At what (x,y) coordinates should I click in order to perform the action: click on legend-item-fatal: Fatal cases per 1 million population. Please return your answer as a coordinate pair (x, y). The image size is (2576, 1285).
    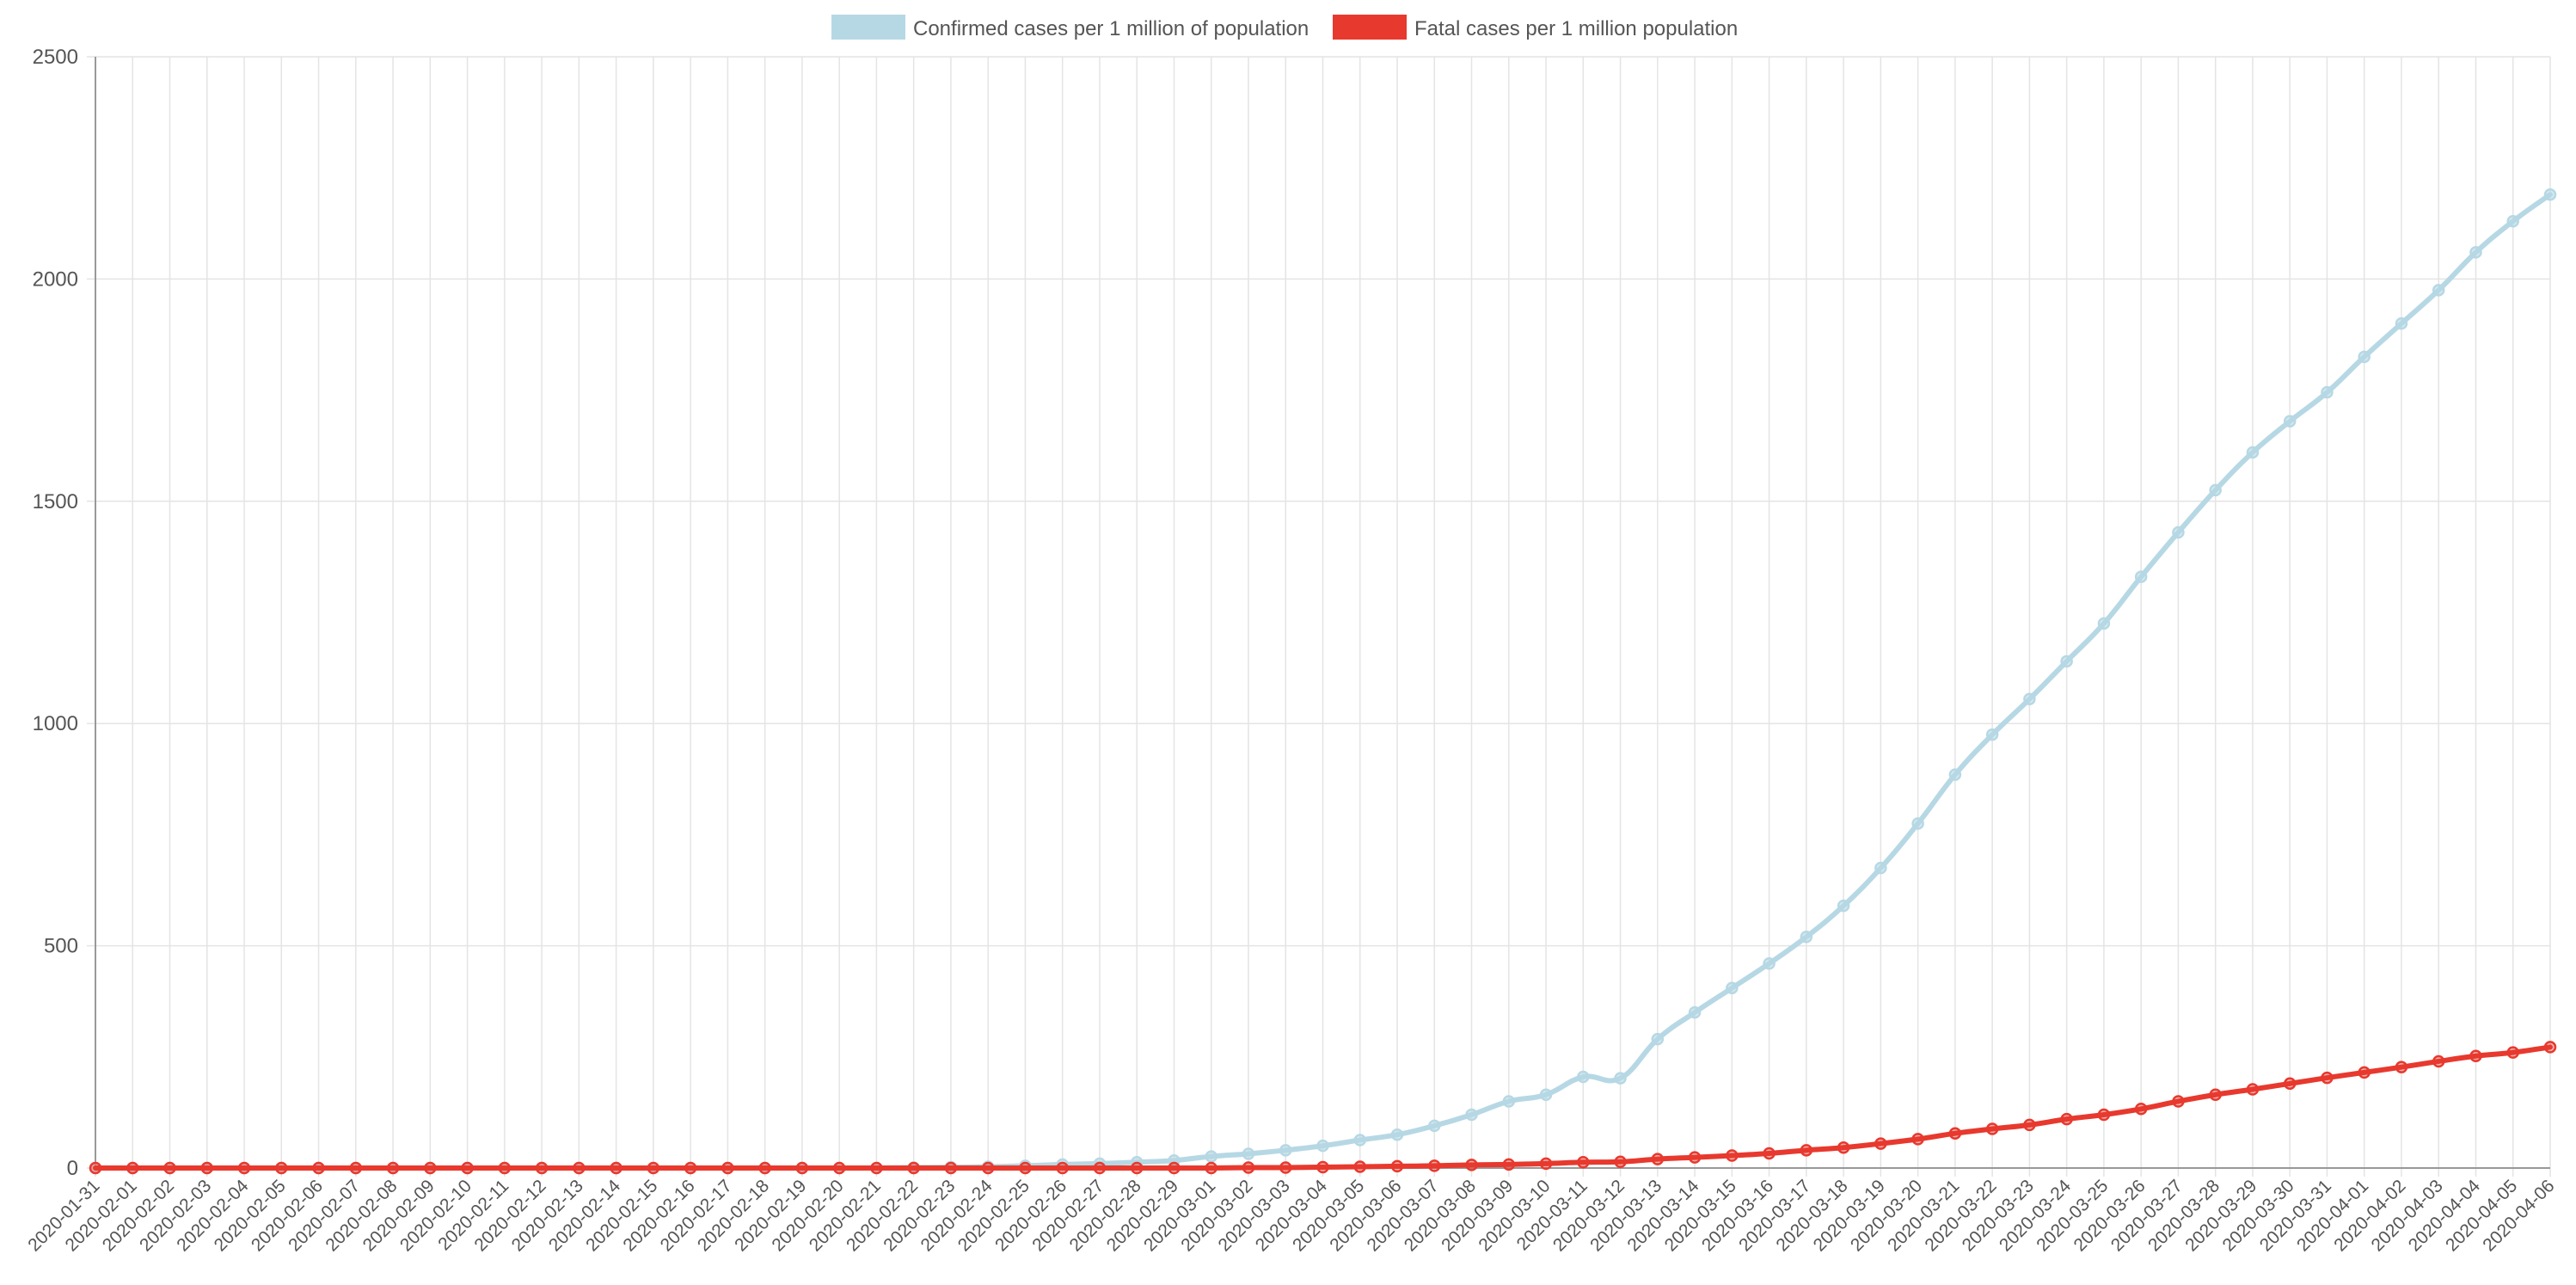
    Looking at the image, I should click on (1535, 28).